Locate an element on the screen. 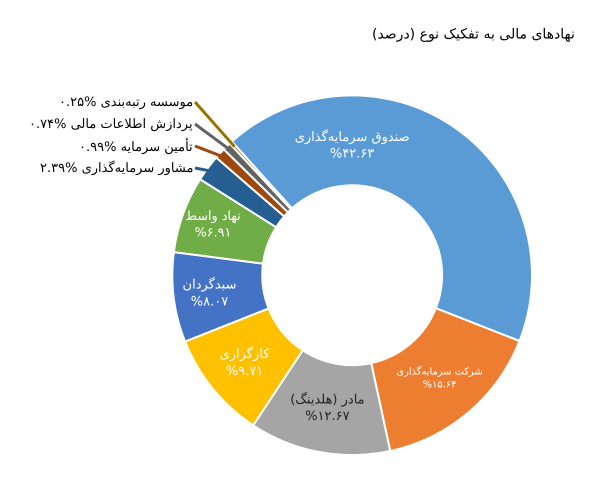  slice-label: نهاد واسط is located at coordinates (213, 216).